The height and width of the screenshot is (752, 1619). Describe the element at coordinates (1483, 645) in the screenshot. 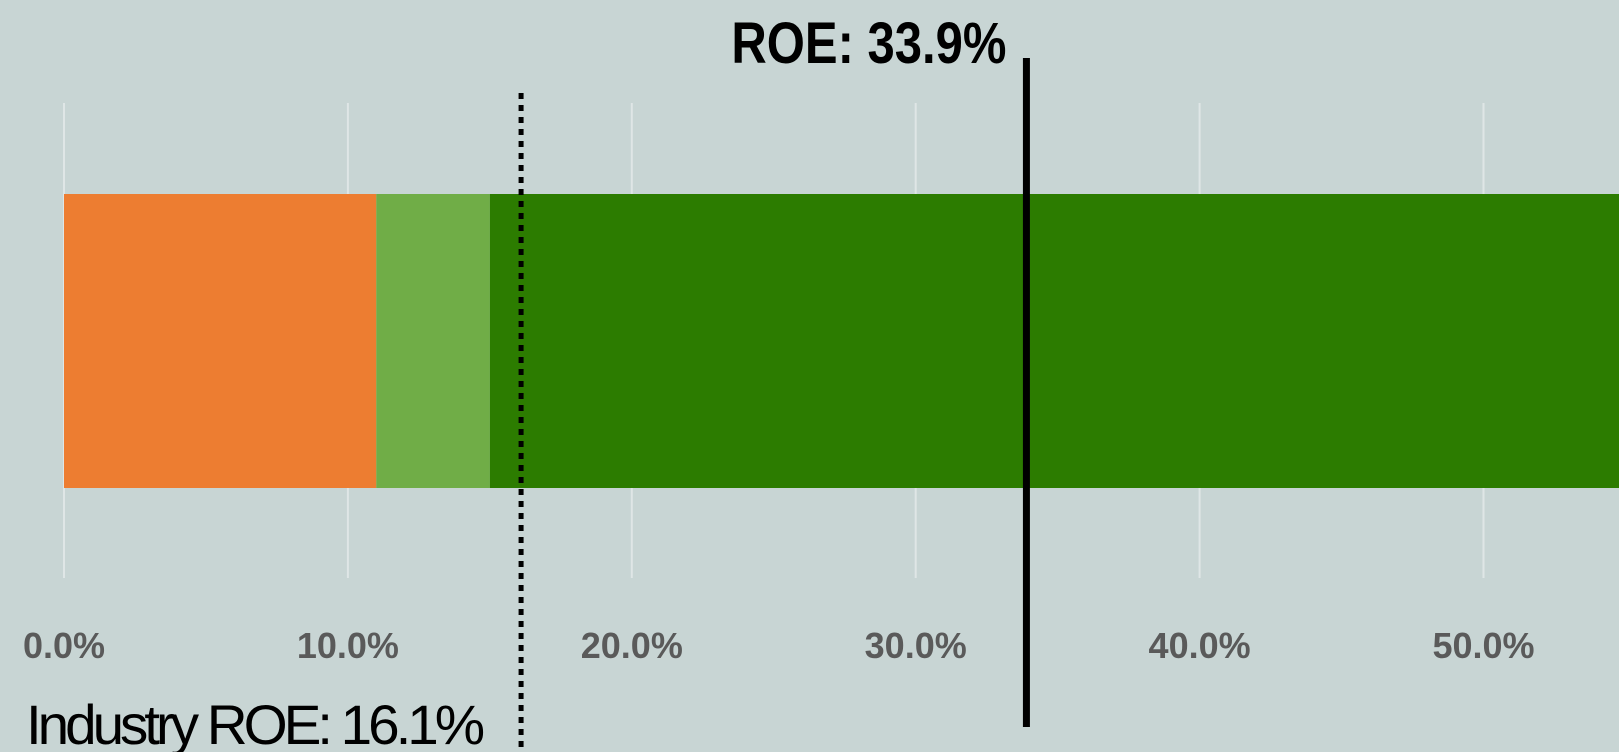

I see `x-tick-label: 50.0%` at that location.